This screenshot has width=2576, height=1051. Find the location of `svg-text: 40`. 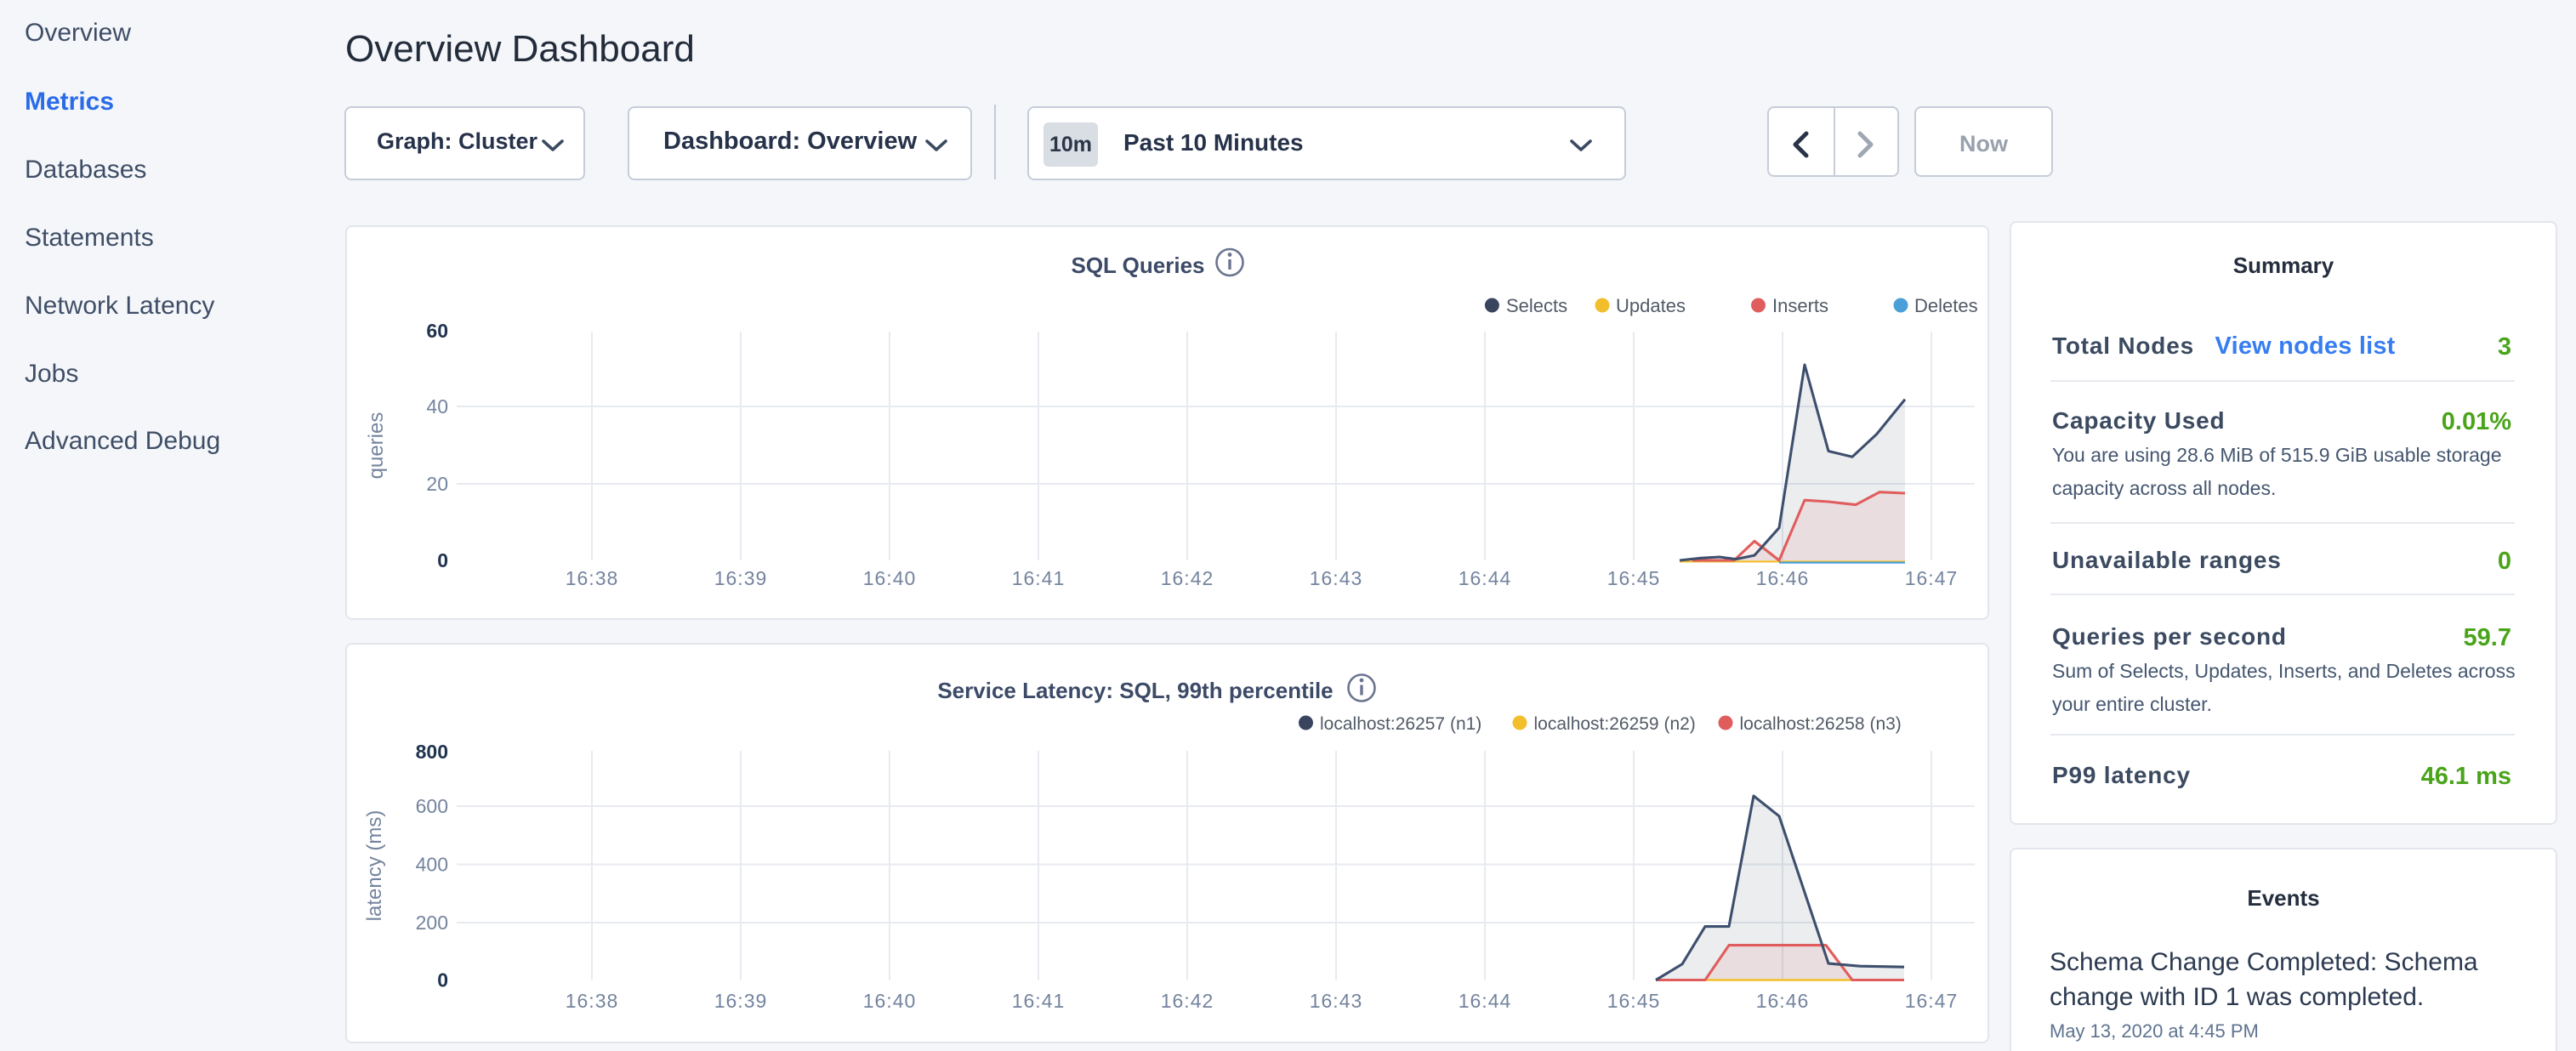

svg-text: 40 is located at coordinates (437, 406).